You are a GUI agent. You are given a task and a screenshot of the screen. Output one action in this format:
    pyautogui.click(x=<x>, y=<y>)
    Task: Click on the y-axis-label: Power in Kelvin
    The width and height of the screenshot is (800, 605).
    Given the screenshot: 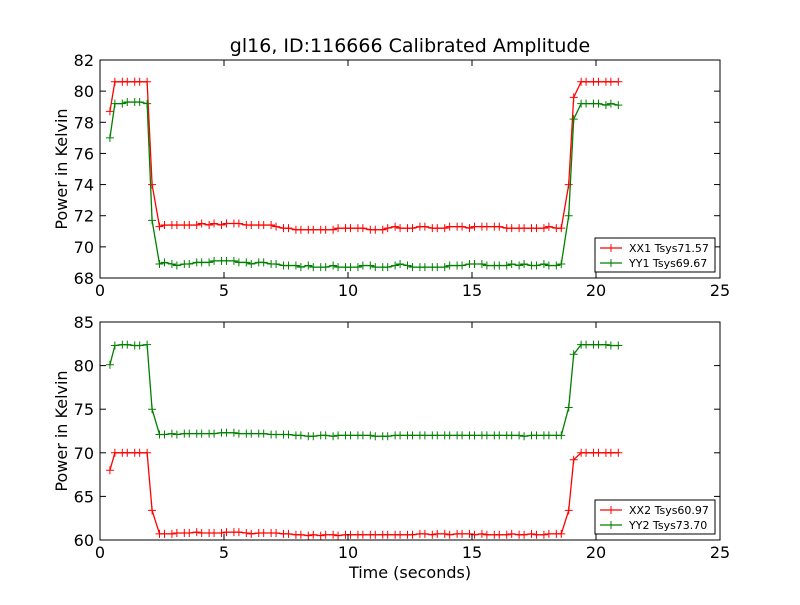 What is the action you would take?
    pyautogui.click(x=61, y=430)
    